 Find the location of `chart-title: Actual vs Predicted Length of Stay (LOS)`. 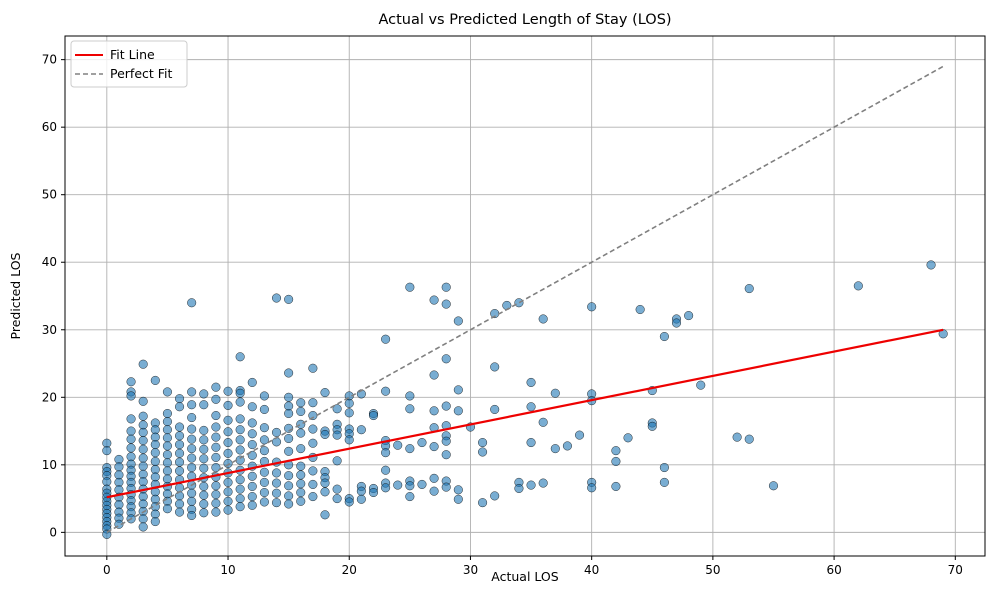

chart-title: Actual vs Predicted Length of Stay (LOS) is located at coordinates (524, 20).